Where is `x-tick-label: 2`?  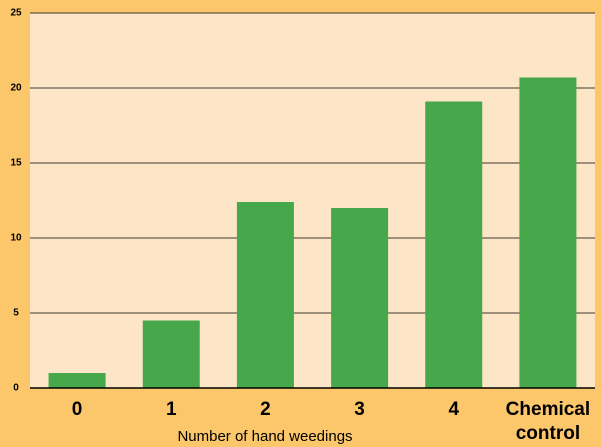 x-tick-label: 2 is located at coordinates (265, 409).